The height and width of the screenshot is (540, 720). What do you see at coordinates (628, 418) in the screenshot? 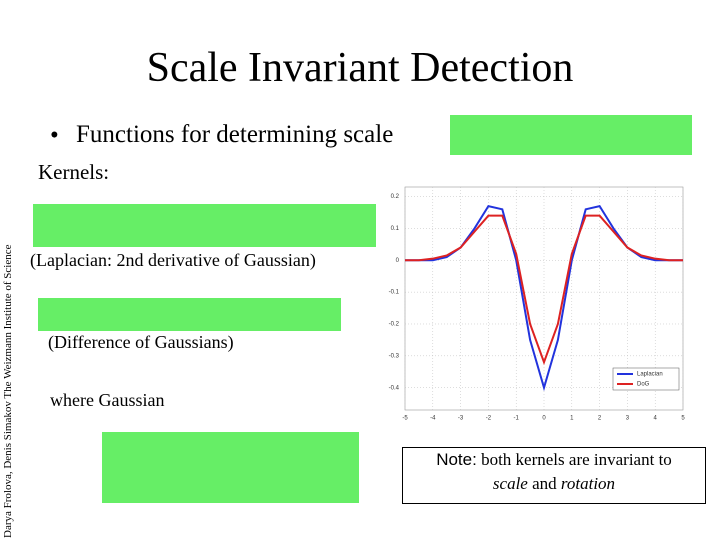
I see `x-tick-label: 3` at bounding box center [628, 418].